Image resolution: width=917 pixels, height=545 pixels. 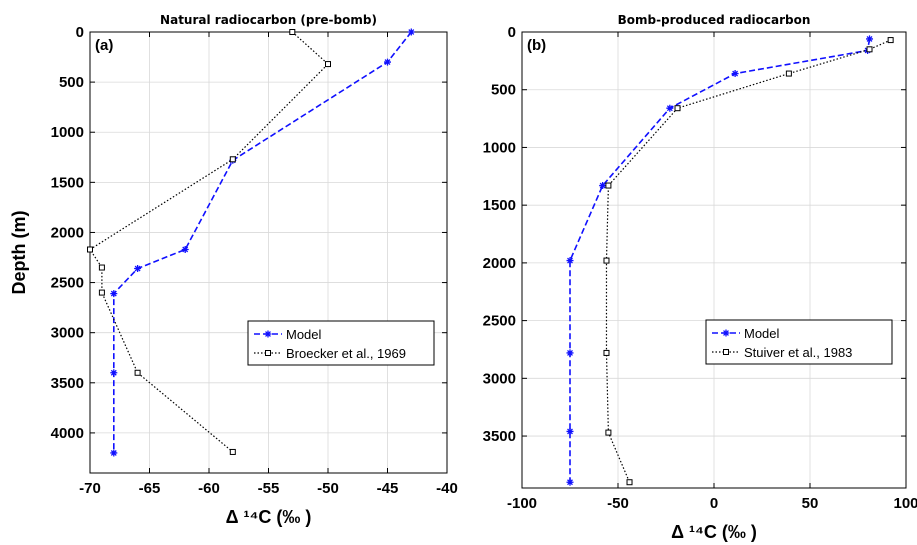 I want to click on legend: Model Broecker et al., 1969, so click(x=341, y=343).